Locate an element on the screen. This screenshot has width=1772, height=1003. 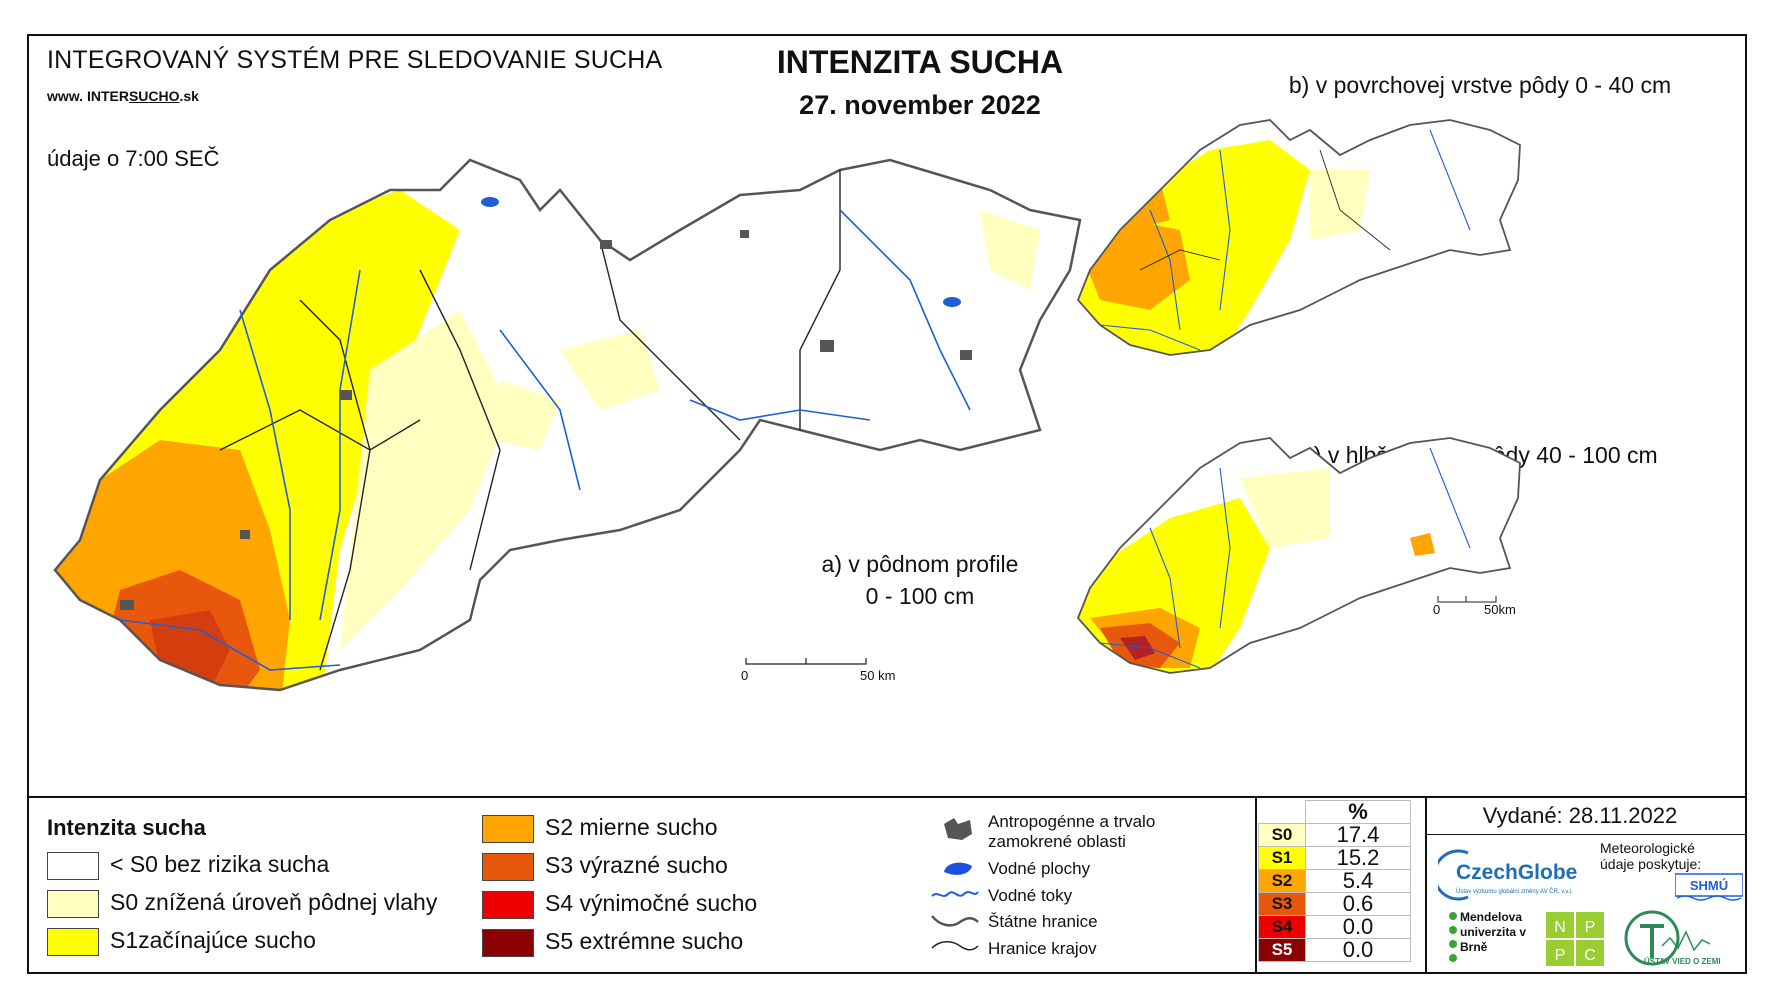
urban-area-icon is located at coordinates (958, 829).